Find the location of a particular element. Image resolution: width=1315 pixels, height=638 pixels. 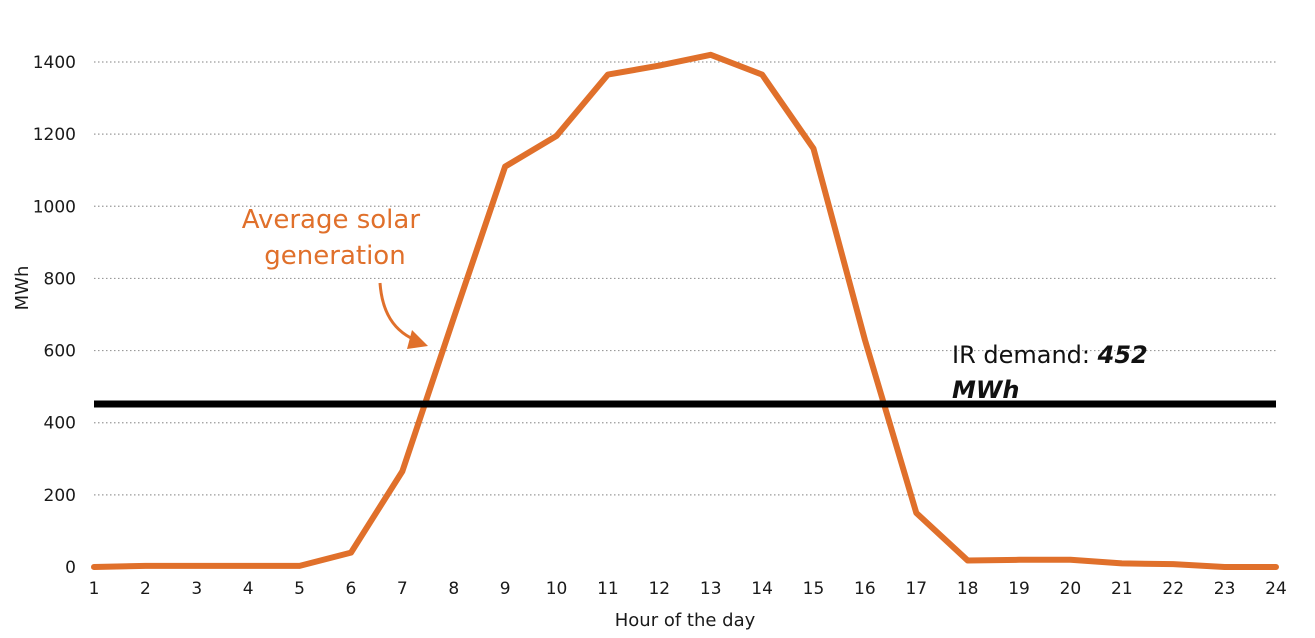

y-axis-title: MWh is located at coordinates (22, 288).